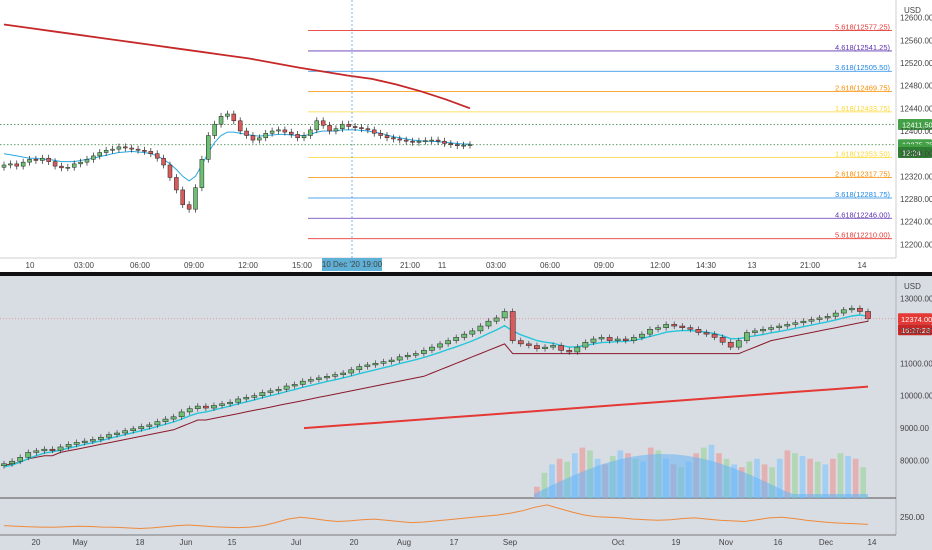  I want to click on fib-label-4: 1.618(12433.75), so click(863, 108).